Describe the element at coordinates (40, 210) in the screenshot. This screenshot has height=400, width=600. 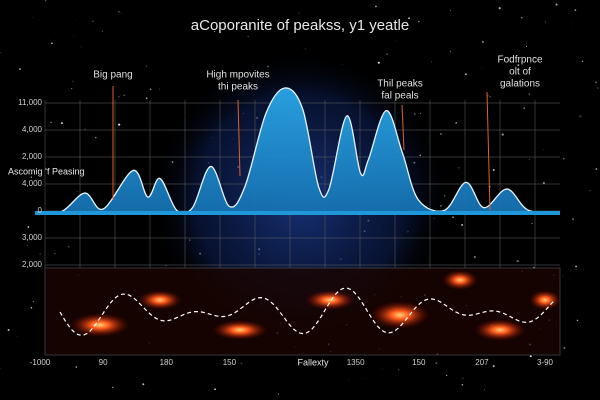
I see `y-tick-label: 0` at that location.